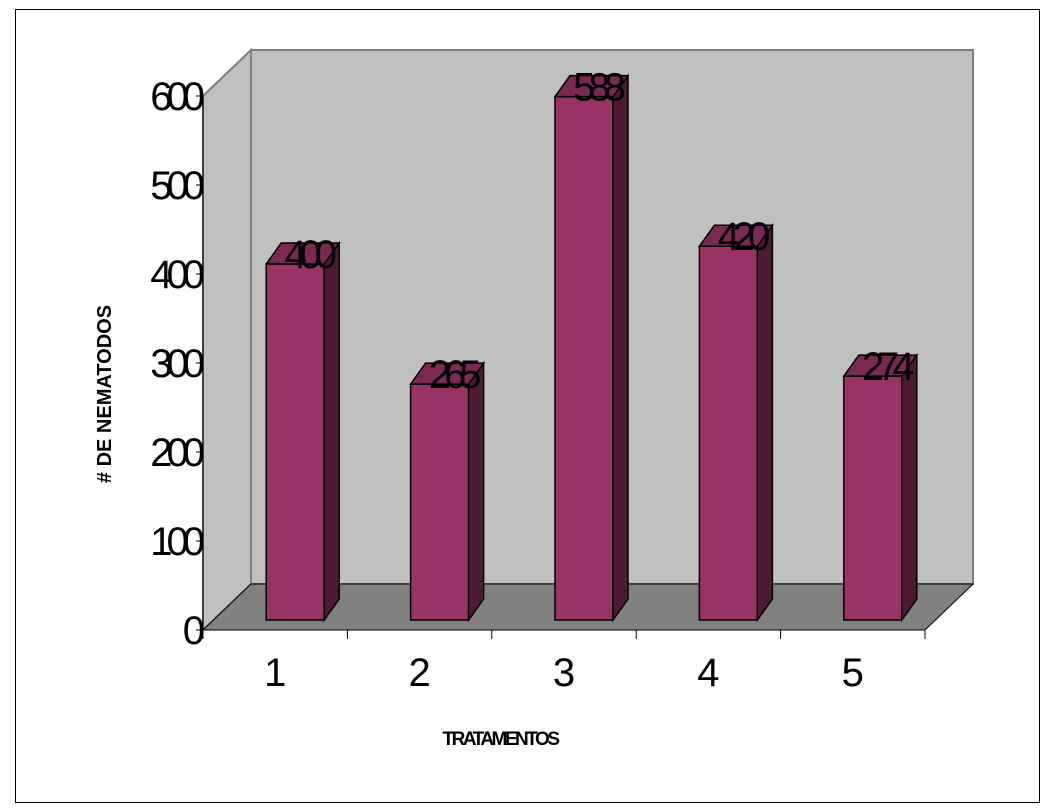 This screenshot has height=812, width=1056. I want to click on x-axis-title: TRATAMENTOS, so click(501, 739).